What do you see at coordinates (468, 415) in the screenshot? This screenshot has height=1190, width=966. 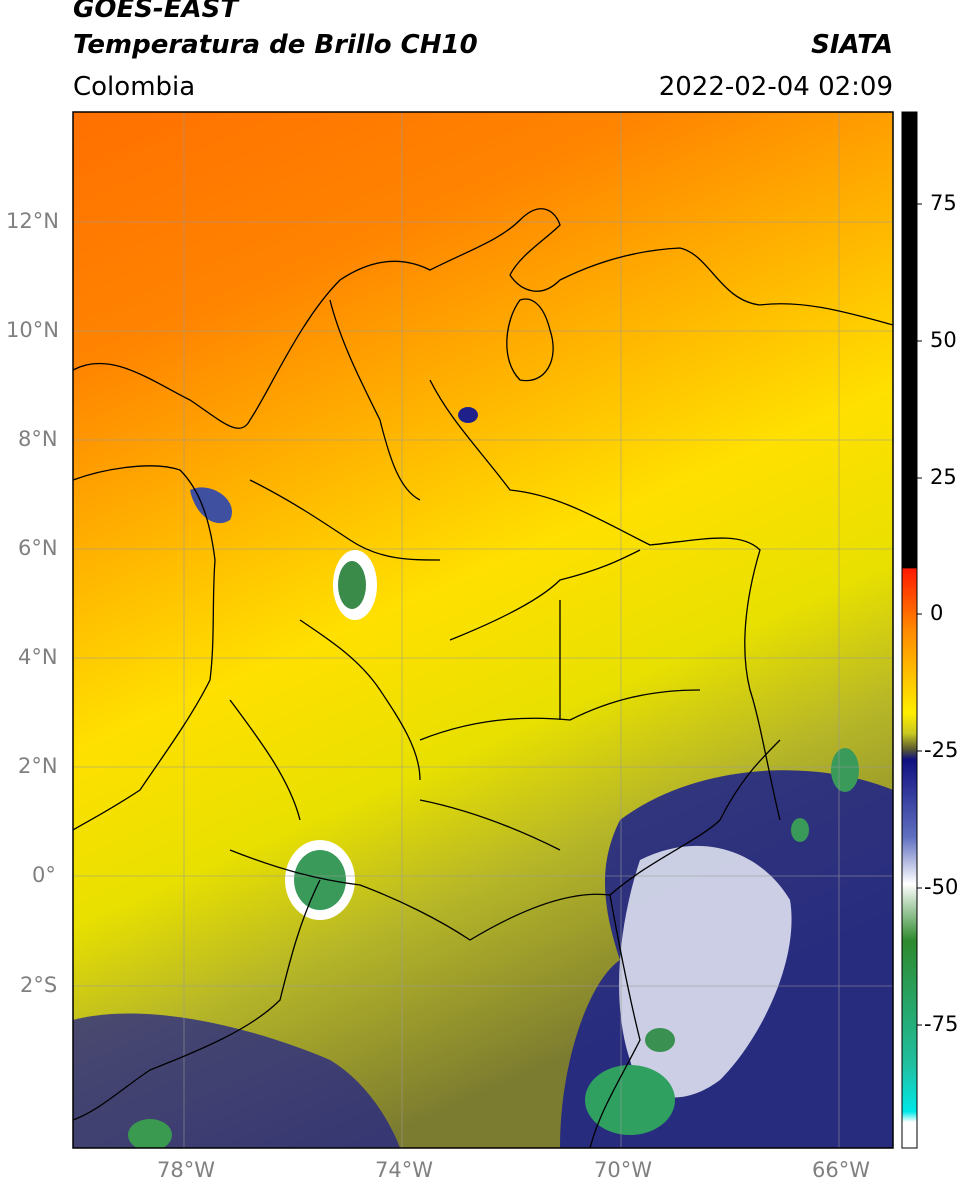 I see `cold-cloud-north` at bounding box center [468, 415].